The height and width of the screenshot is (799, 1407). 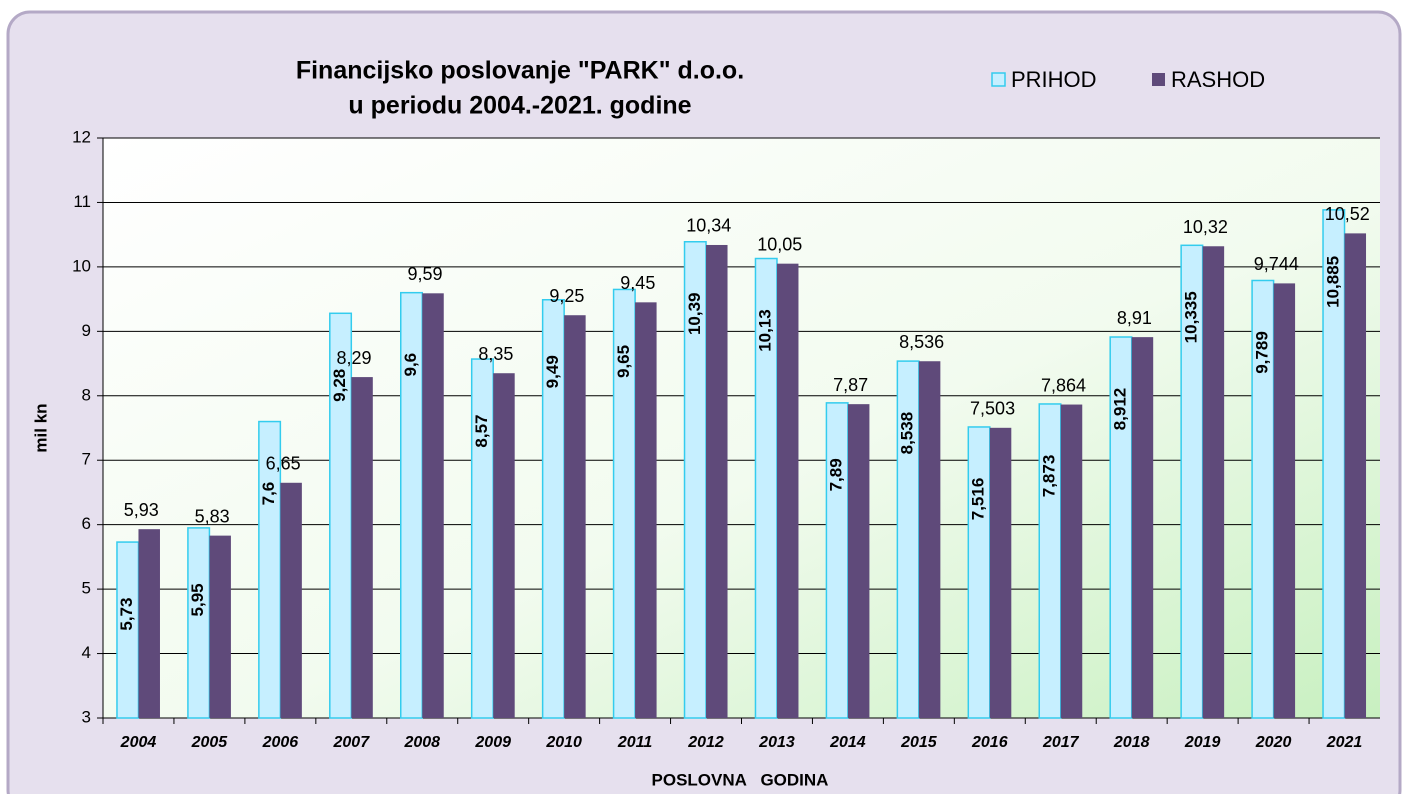 I want to click on y-tick-label: 5, so click(x=86, y=588).